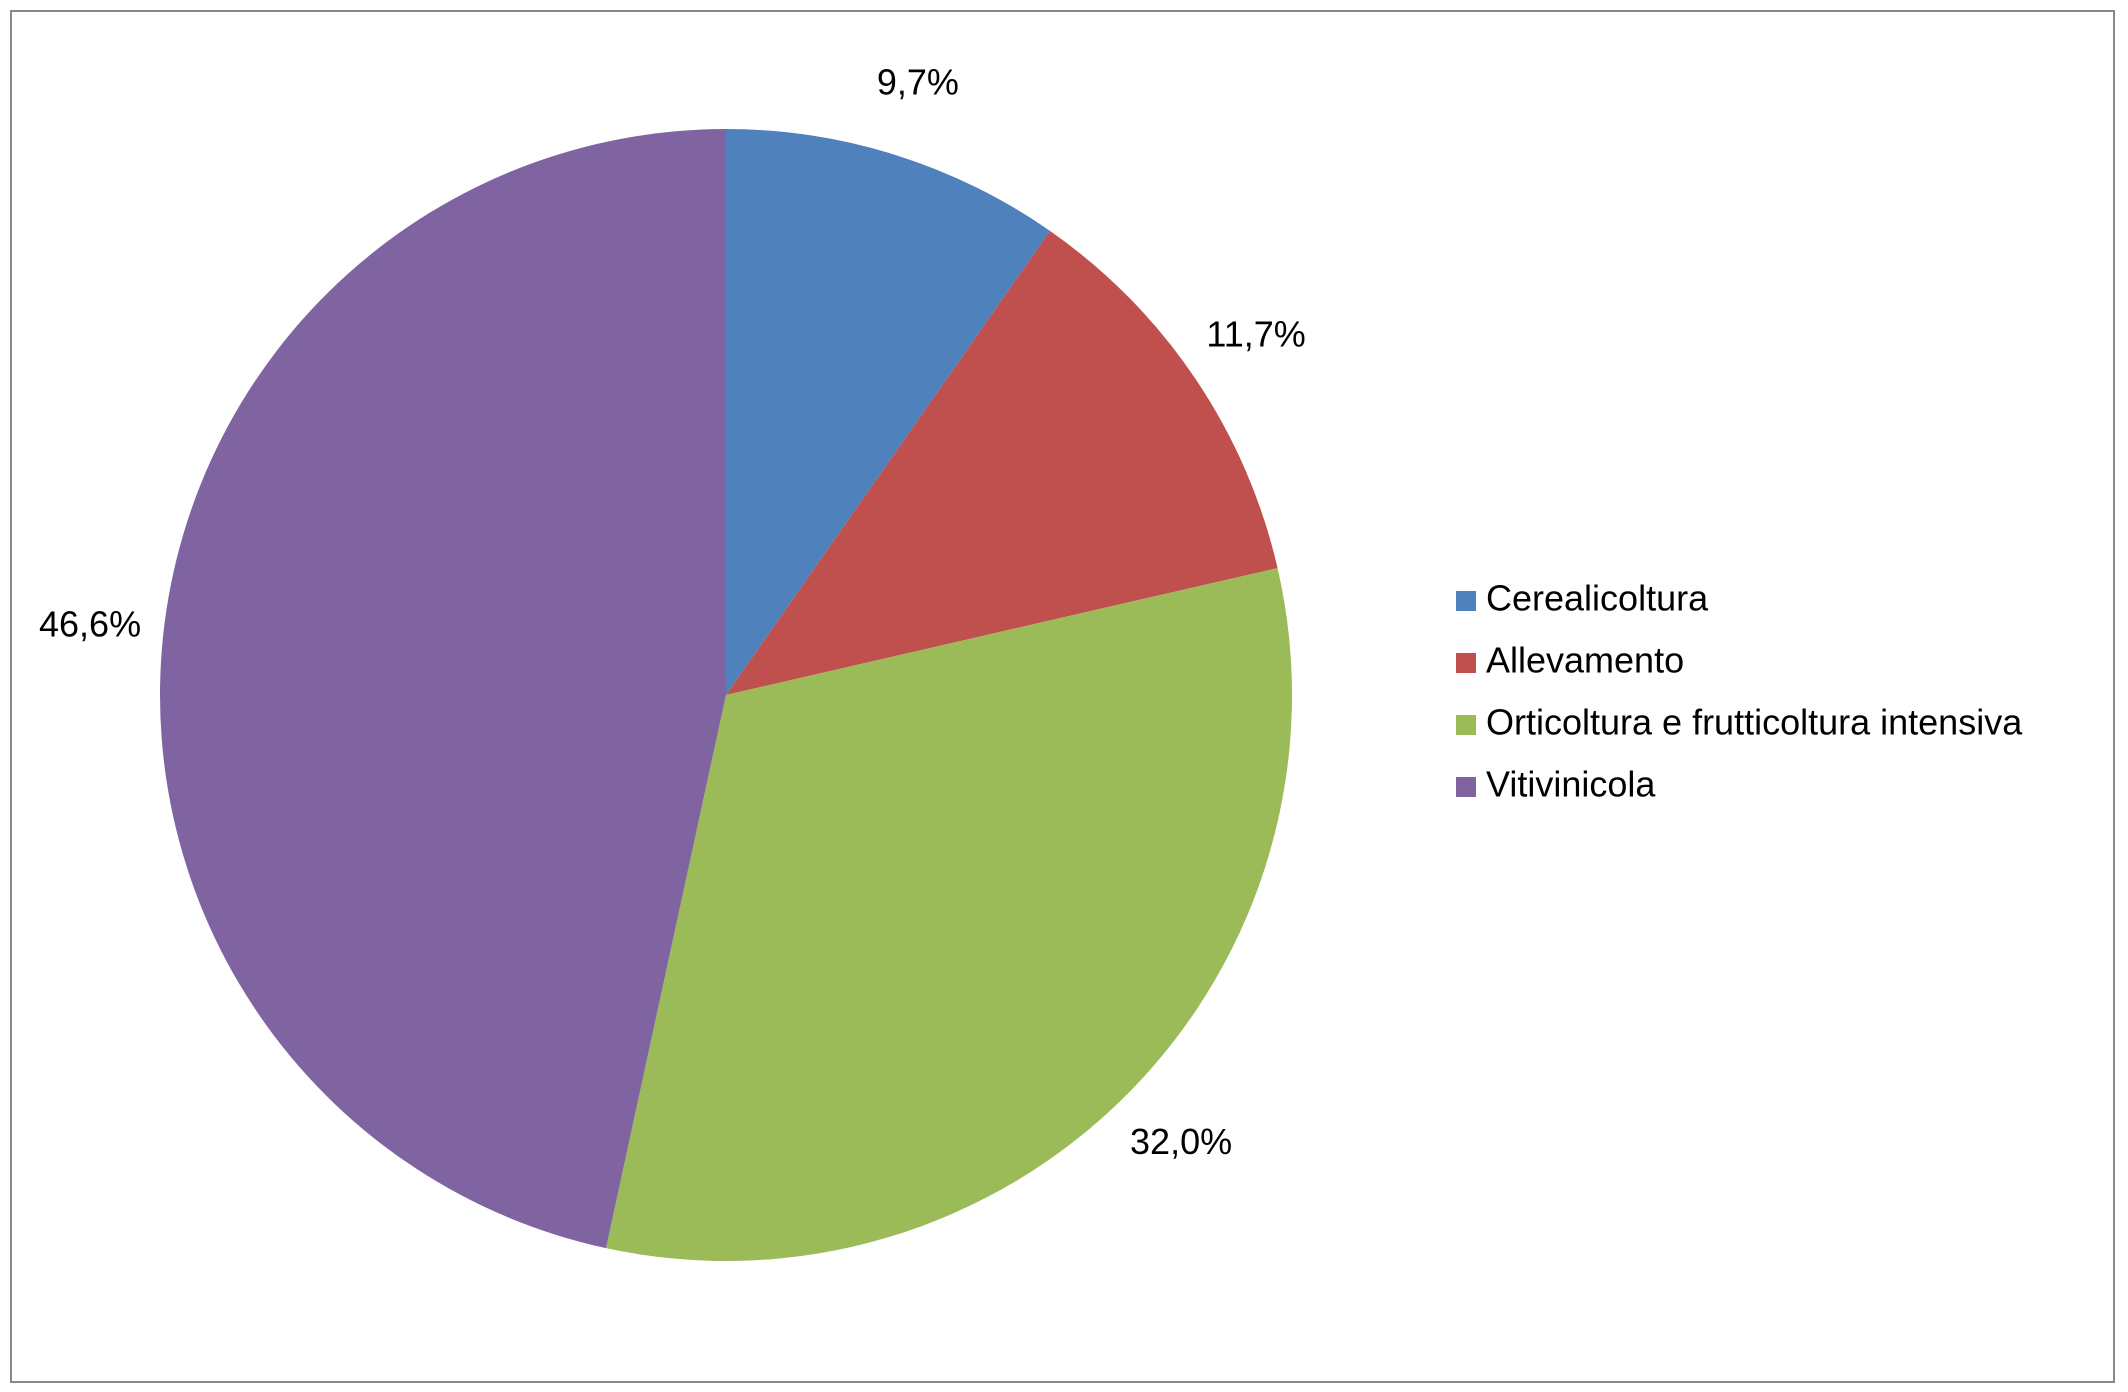  I want to click on data-label: 11,7%, so click(1255, 334).